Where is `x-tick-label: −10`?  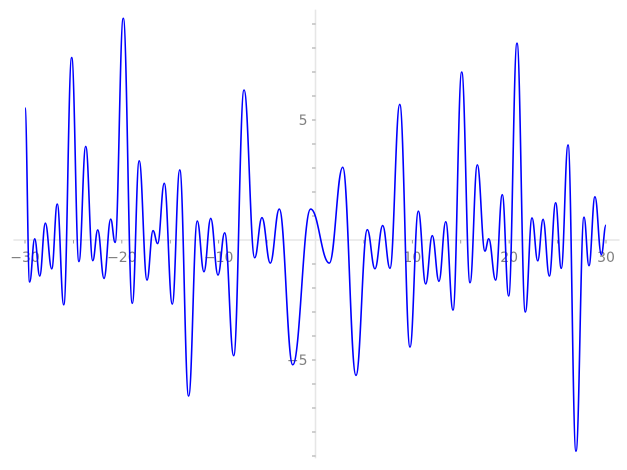
x-tick-label: −10 is located at coordinates (219, 258).